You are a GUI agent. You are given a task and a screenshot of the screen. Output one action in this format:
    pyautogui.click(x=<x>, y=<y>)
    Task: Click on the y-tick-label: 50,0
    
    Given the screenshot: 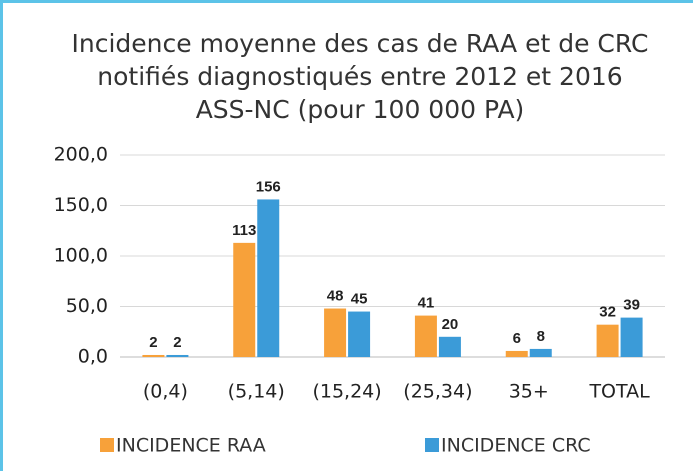 What is the action you would take?
    pyautogui.click(x=87, y=306)
    